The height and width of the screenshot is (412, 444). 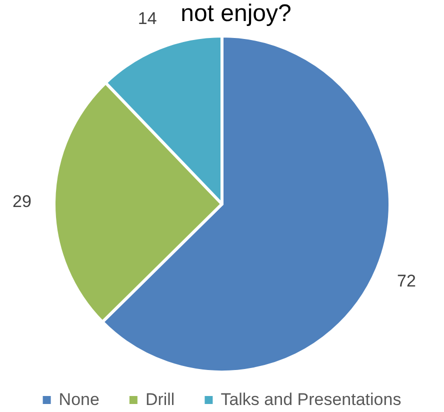 I want to click on legend-label: None, so click(x=79, y=399).